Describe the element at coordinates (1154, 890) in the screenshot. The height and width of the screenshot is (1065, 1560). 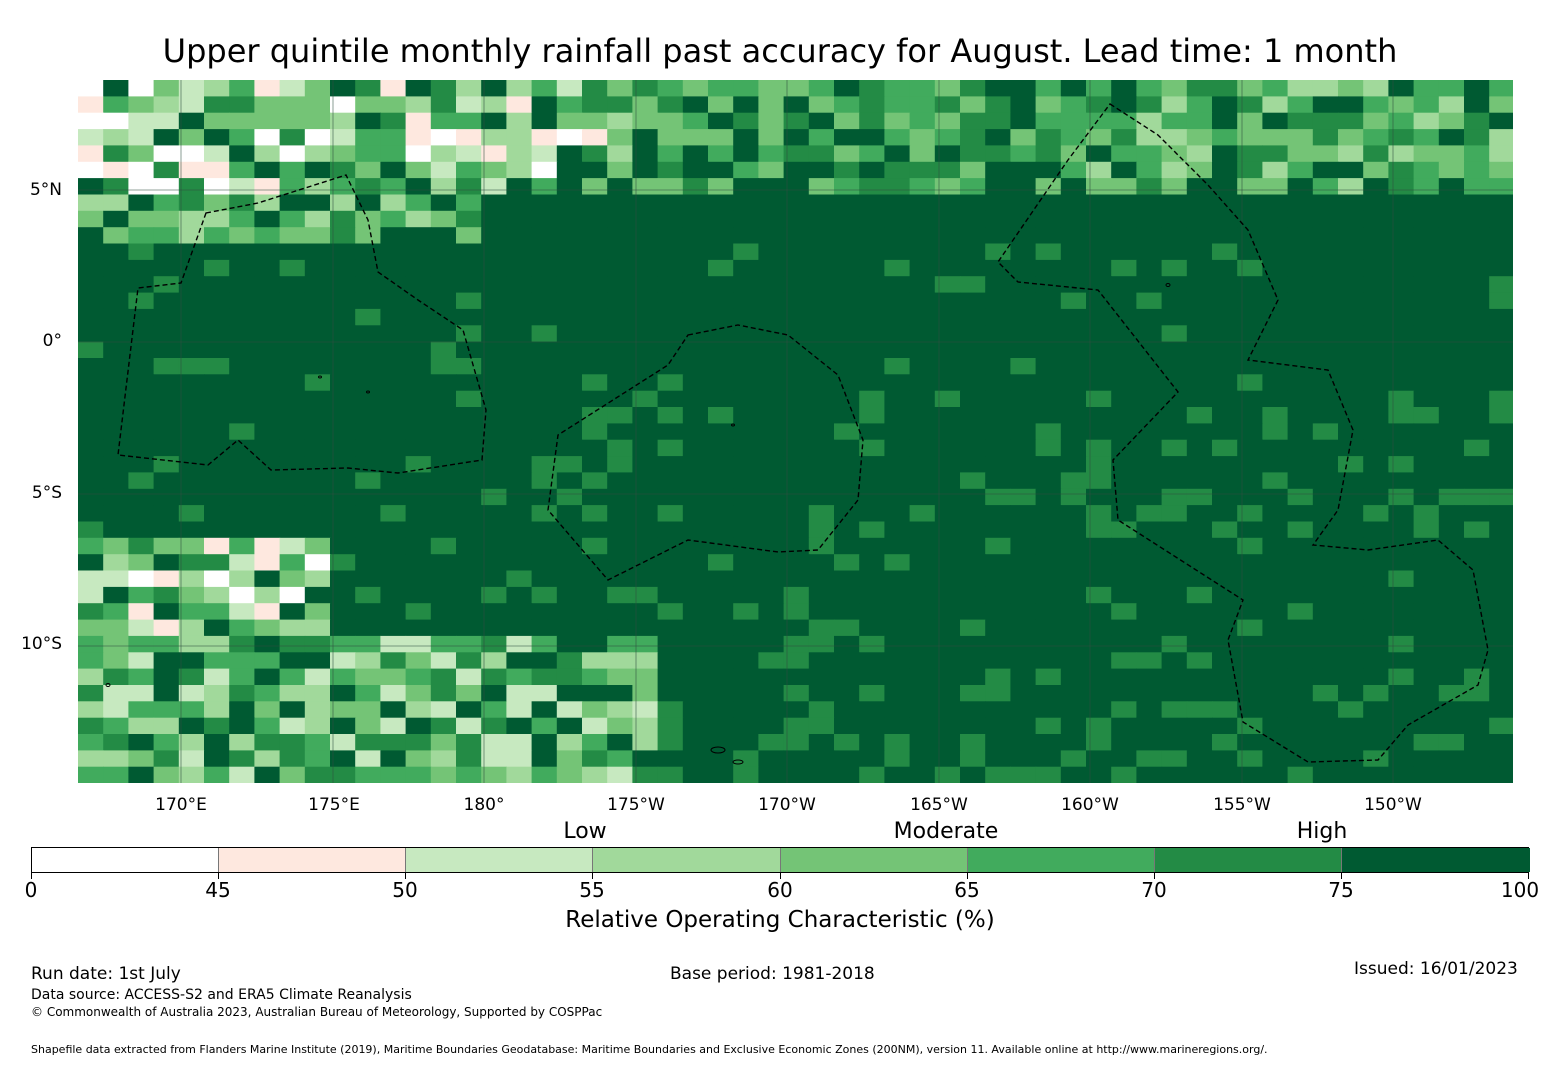
I see `colorbar-tick-label: 70` at that location.